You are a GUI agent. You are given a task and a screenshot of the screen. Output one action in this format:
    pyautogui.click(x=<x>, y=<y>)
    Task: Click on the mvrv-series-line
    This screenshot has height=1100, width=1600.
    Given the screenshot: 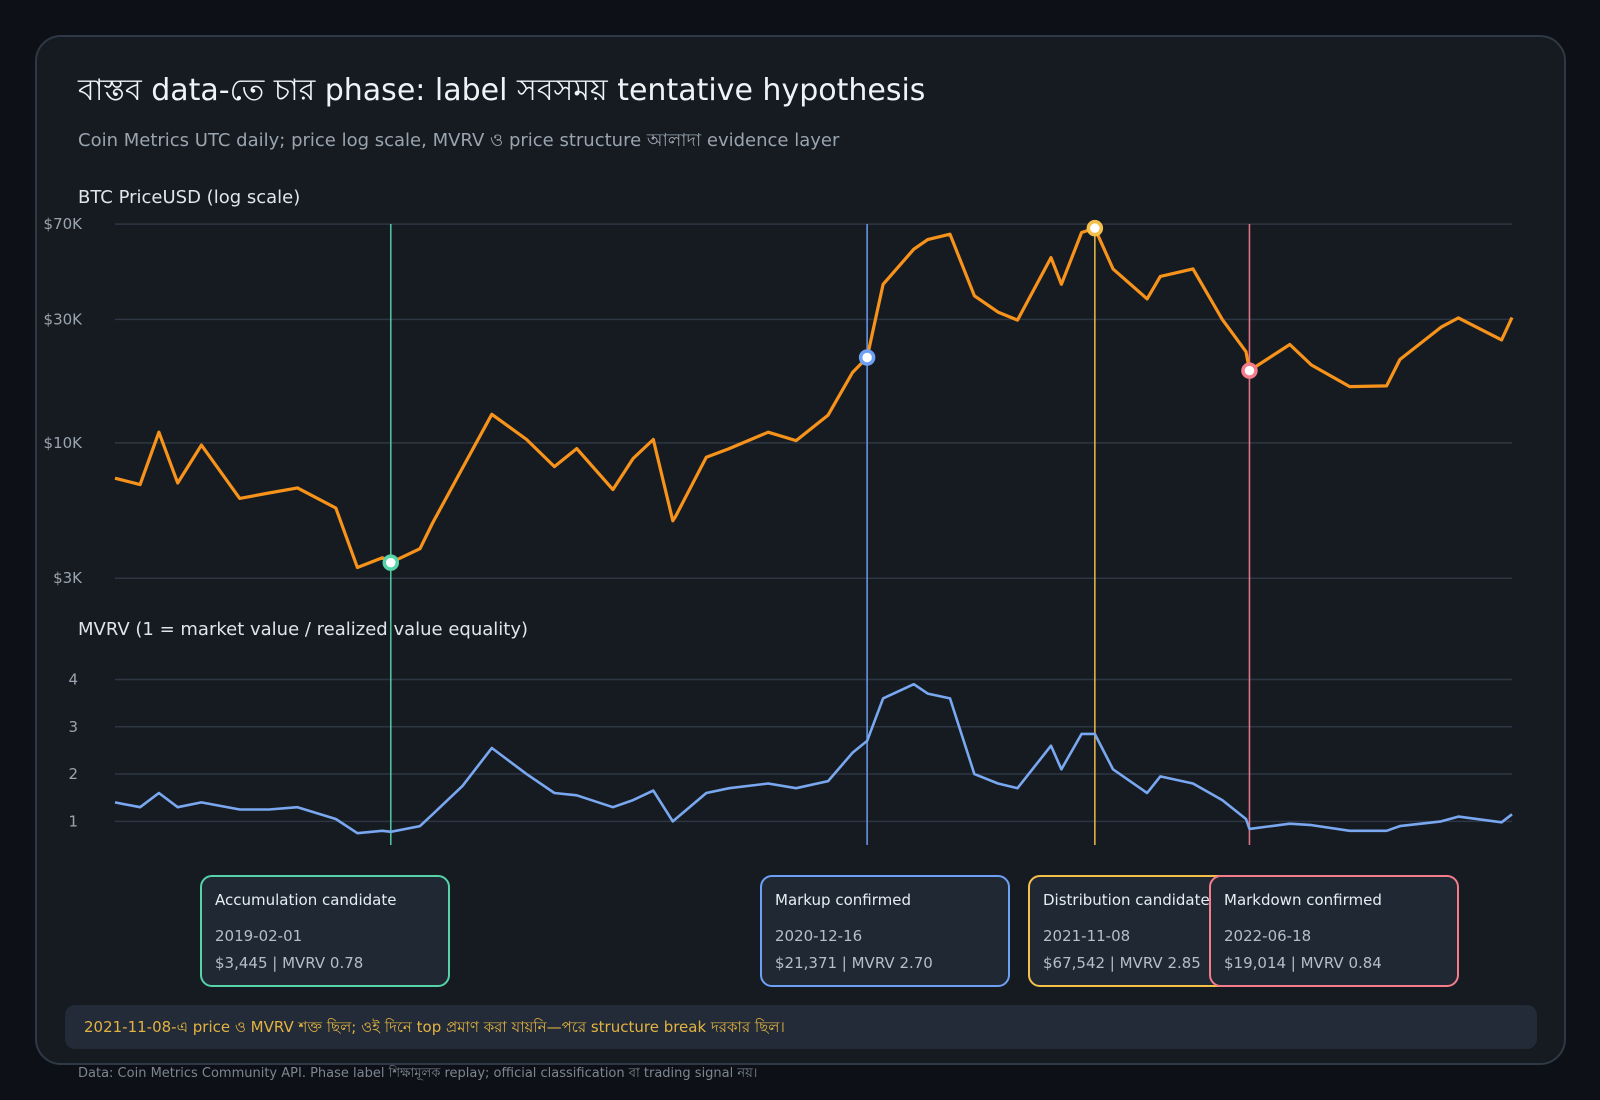 What is the action you would take?
    pyautogui.click(x=813, y=758)
    